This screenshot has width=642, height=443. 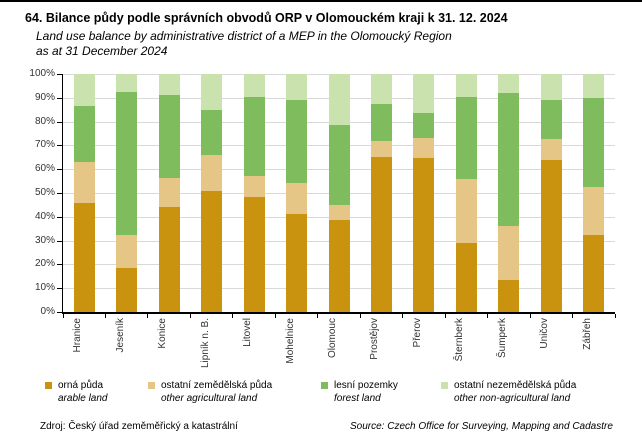 I want to click on bar-segment-other-non-agricultural-land-Jesen-k, so click(x=127, y=83).